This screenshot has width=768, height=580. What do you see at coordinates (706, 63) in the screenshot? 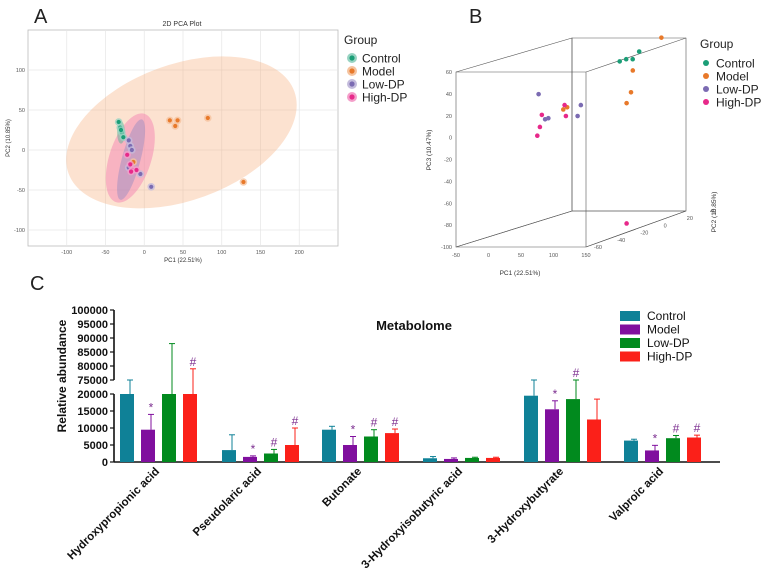
I see `pca3d-legend-key-control` at bounding box center [706, 63].